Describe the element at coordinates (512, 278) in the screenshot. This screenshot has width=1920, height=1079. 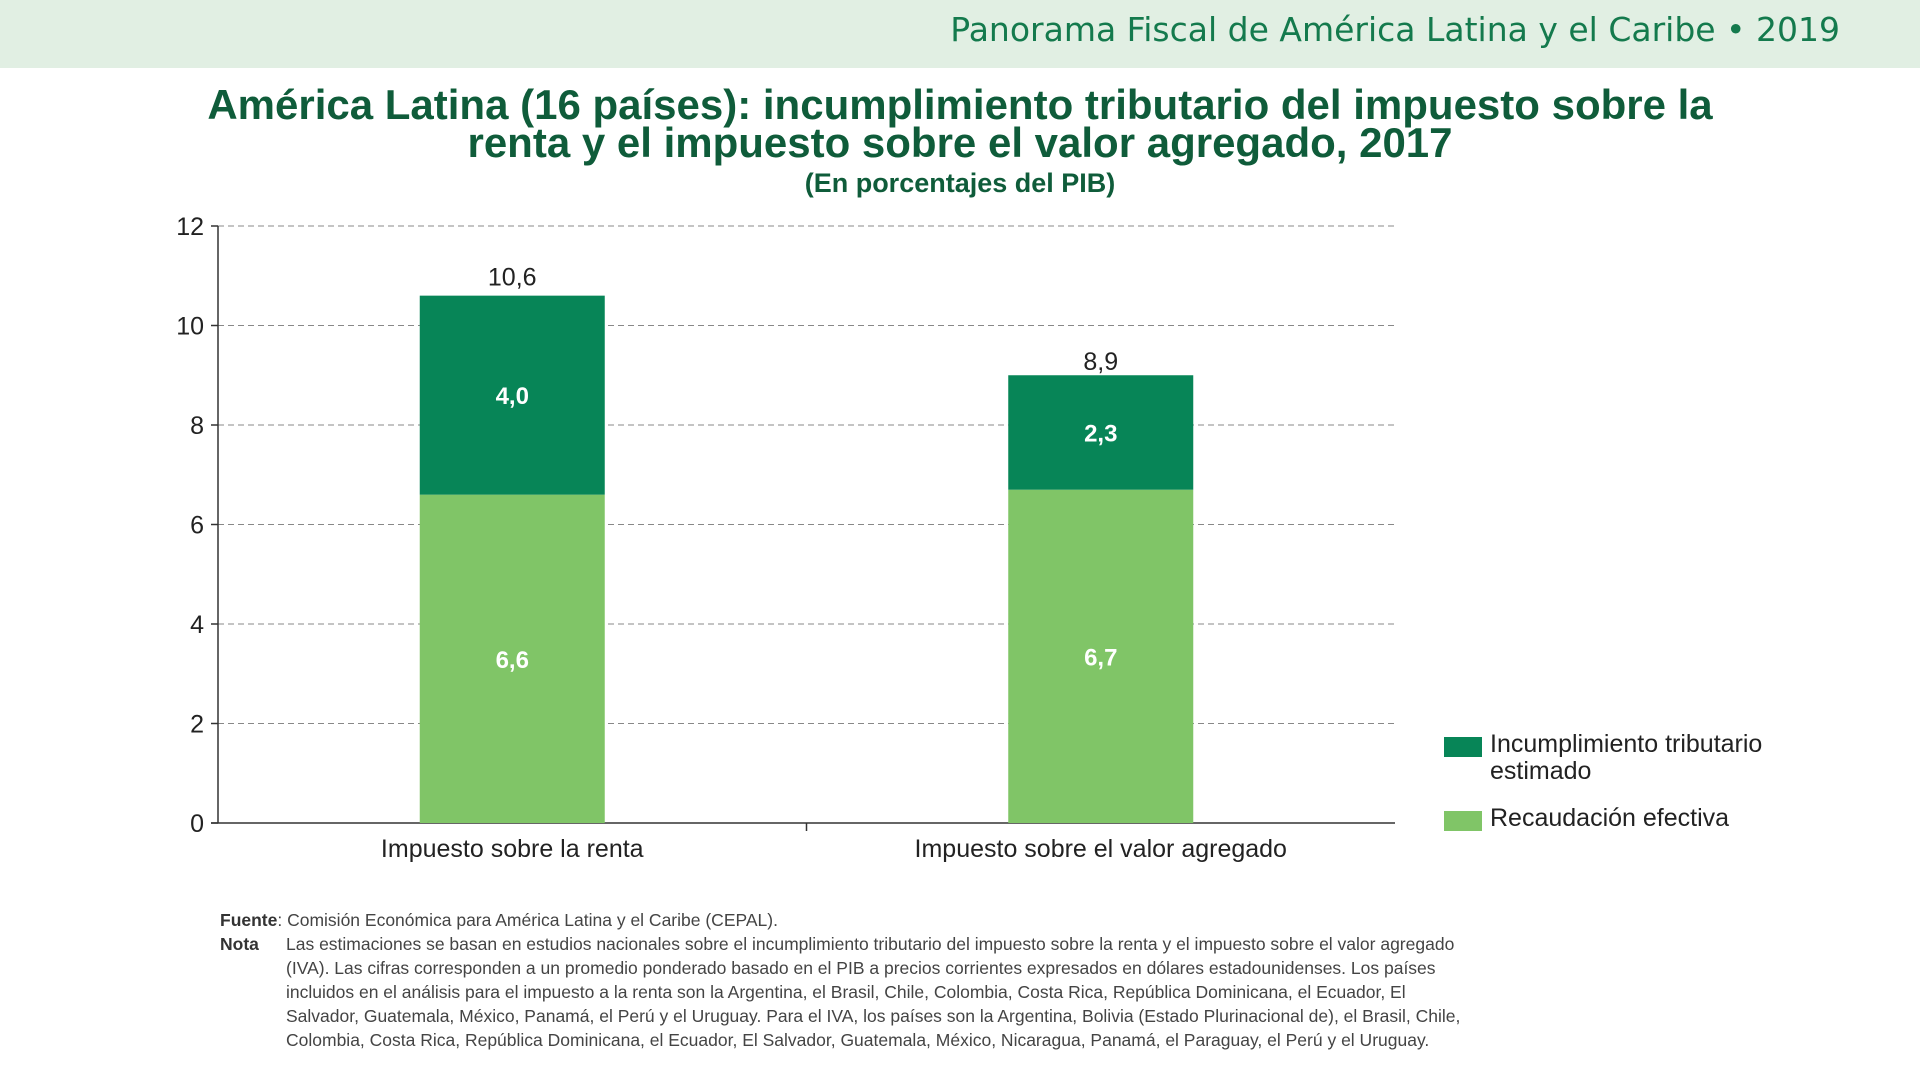
I see `bar-total-label: 10,6` at that location.